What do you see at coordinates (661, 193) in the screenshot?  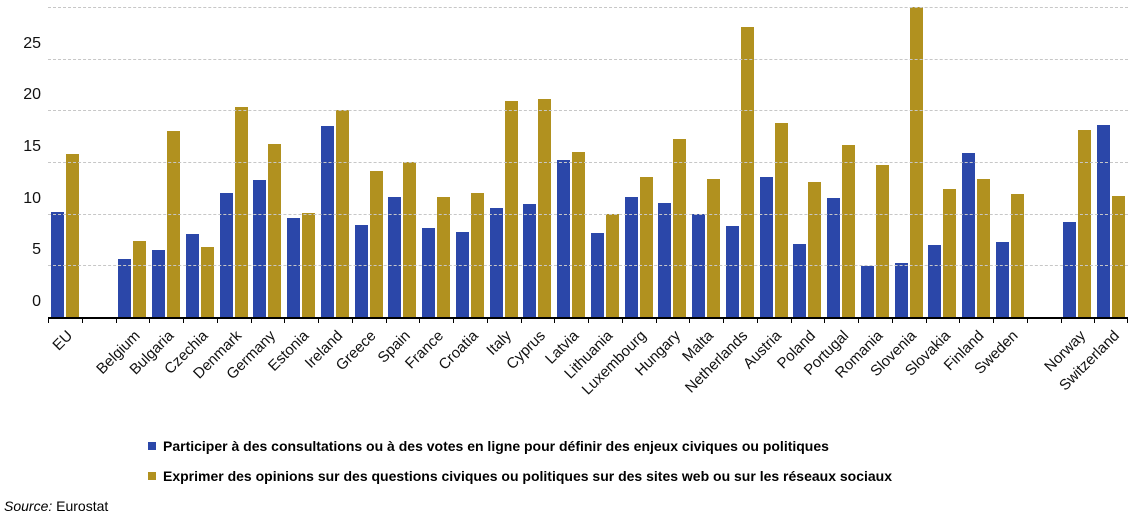 I see `slot-hungary: Hungary` at bounding box center [661, 193].